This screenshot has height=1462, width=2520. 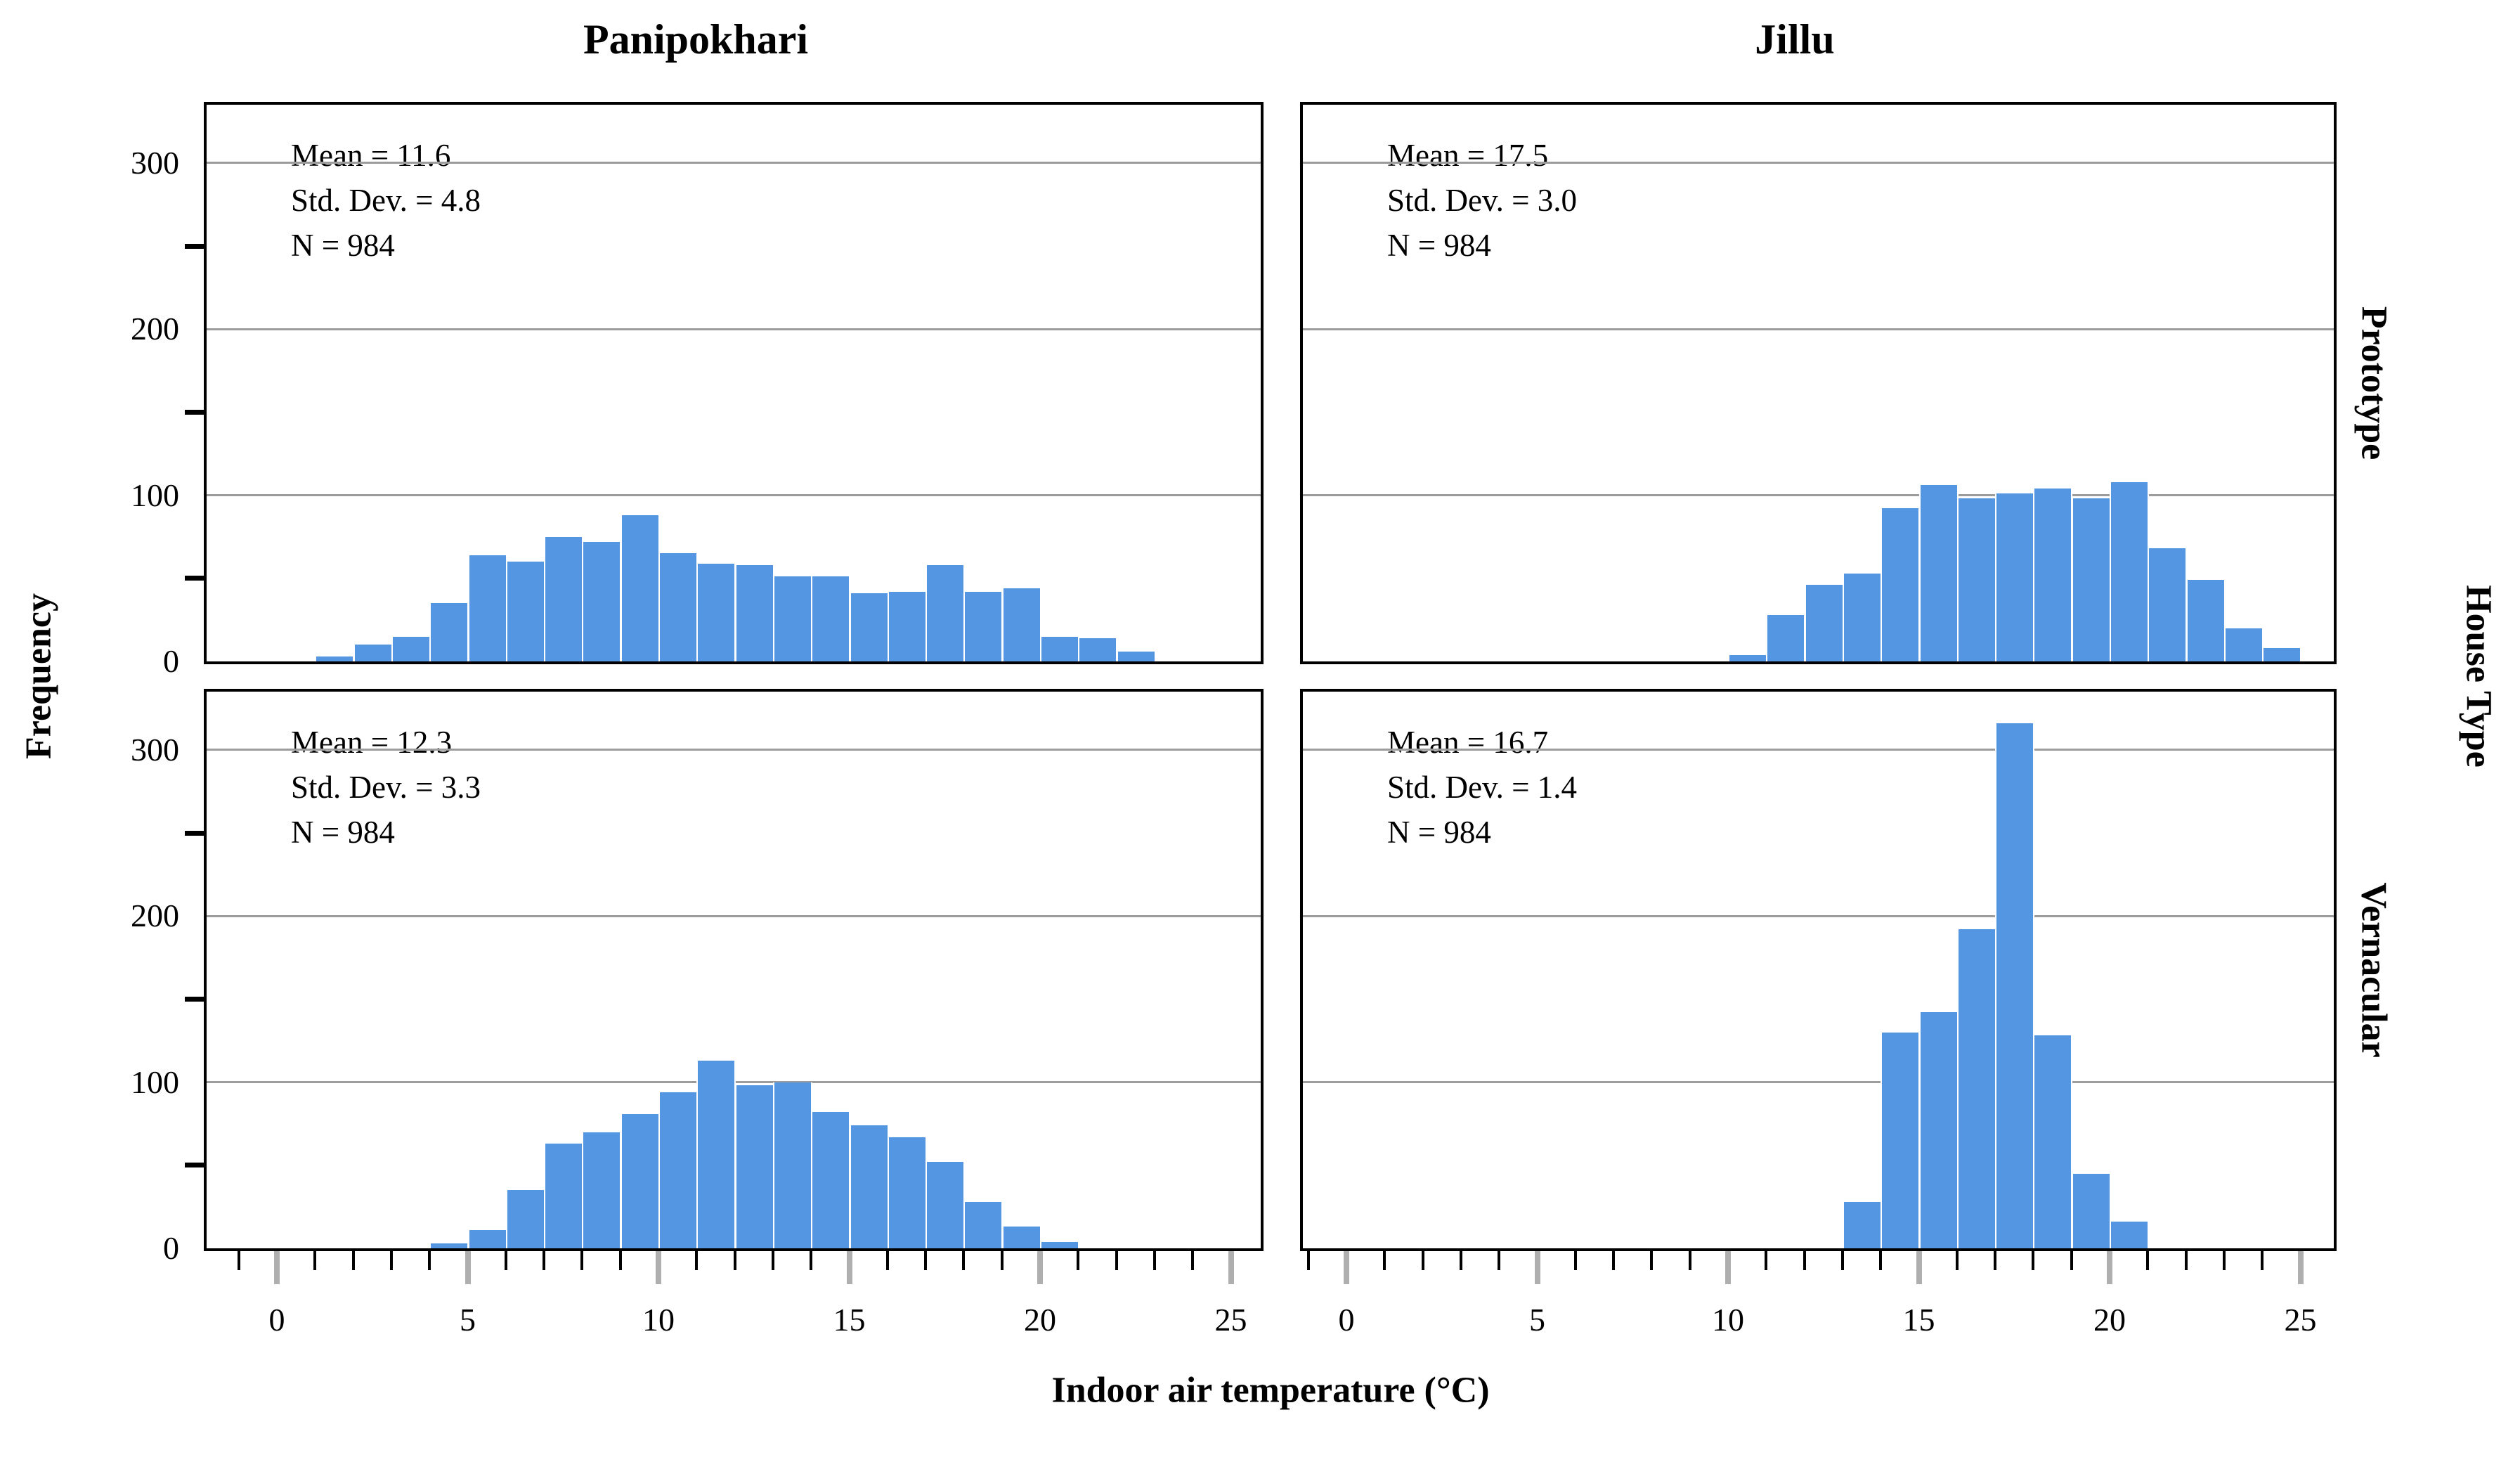 I want to click on y-tick-label: 0, so click(x=171, y=1248).